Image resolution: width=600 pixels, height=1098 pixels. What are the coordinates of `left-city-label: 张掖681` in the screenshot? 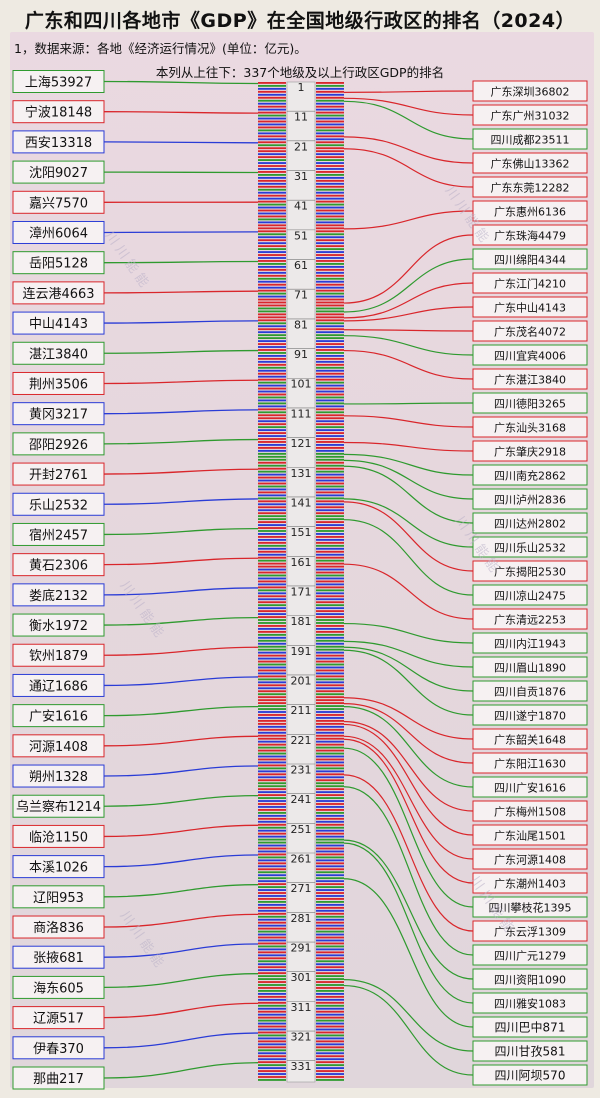 It's located at (58, 958).